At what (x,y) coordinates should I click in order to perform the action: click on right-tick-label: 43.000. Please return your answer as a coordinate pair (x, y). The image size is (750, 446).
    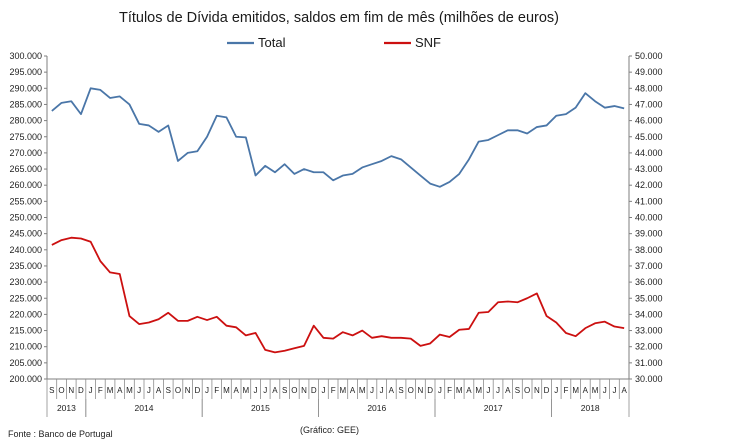
    Looking at the image, I should click on (649, 169).